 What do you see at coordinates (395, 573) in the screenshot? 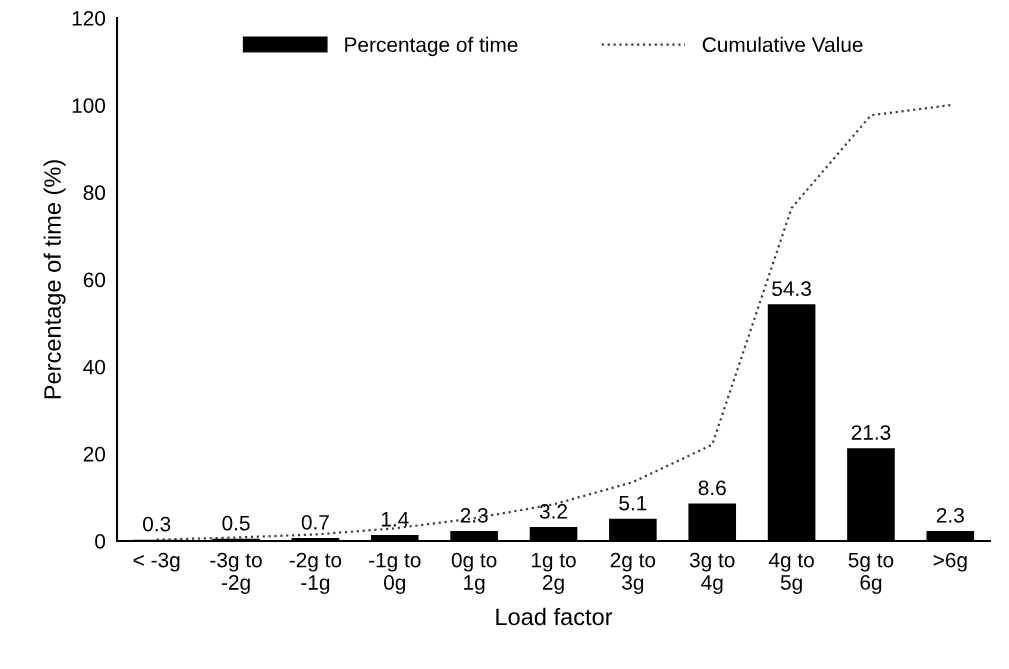
I see `x-tick-label: -1g to 0g` at bounding box center [395, 573].